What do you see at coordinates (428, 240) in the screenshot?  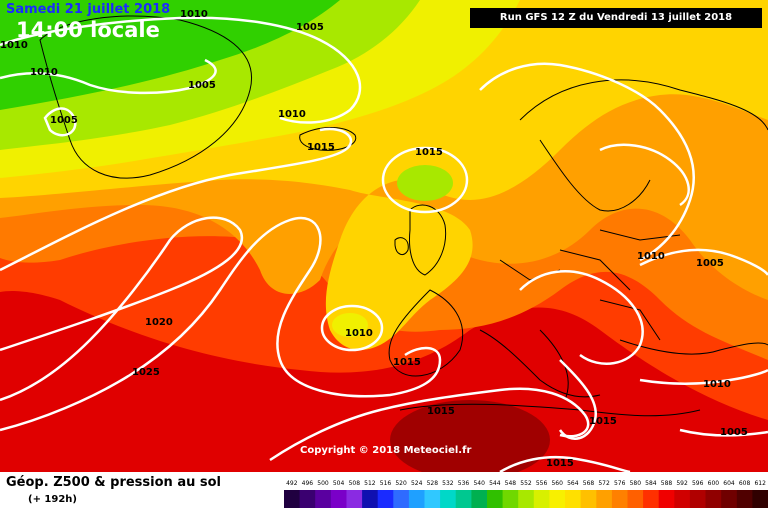 I see `britain-coast` at bounding box center [428, 240].